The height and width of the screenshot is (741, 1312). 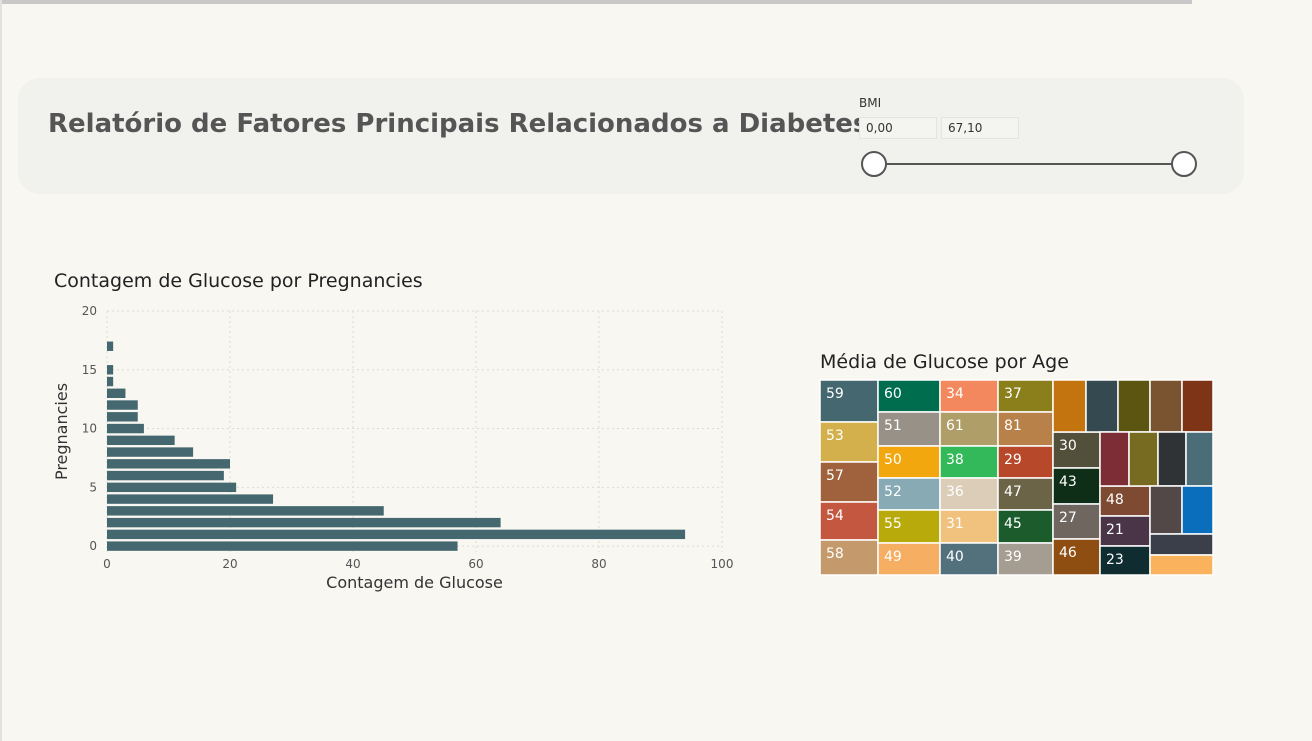 What do you see at coordinates (955, 460) in the screenshot?
I see `treemap-tile-label: 38` at bounding box center [955, 460].